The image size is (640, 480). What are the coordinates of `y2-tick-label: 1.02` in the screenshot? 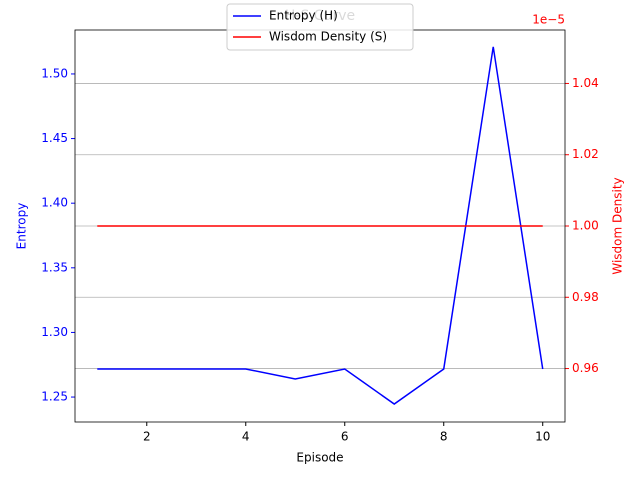 It's located at (585, 154).